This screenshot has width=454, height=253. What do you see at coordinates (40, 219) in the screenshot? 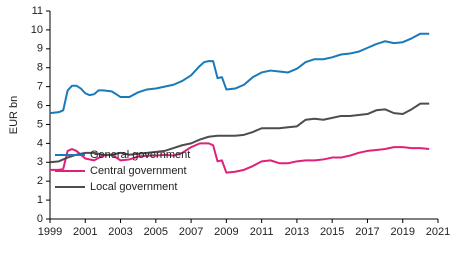
I see `y-tick-label: 0` at bounding box center [40, 219].